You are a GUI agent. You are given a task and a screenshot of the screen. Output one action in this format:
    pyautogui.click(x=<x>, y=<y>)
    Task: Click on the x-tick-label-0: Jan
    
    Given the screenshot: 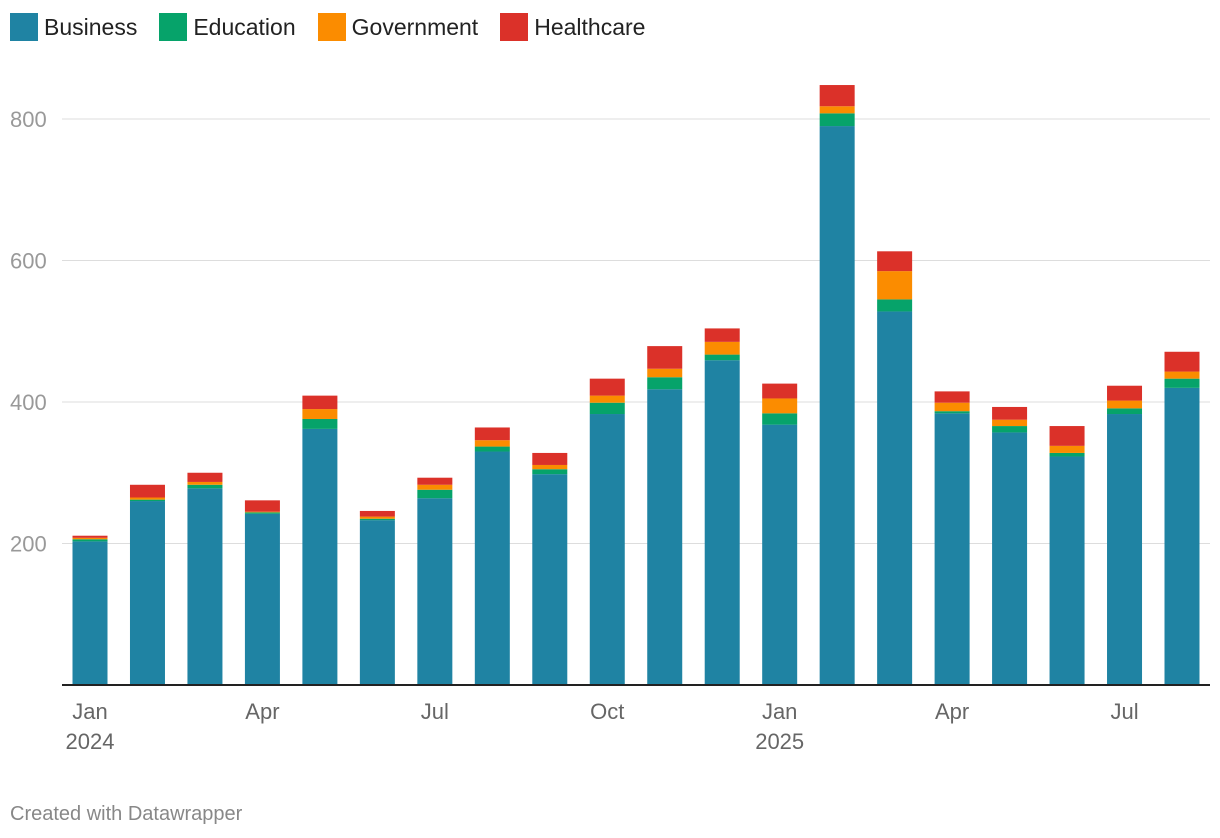 What is the action you would take?
    pyautogui.click(x=89, y=711)
    